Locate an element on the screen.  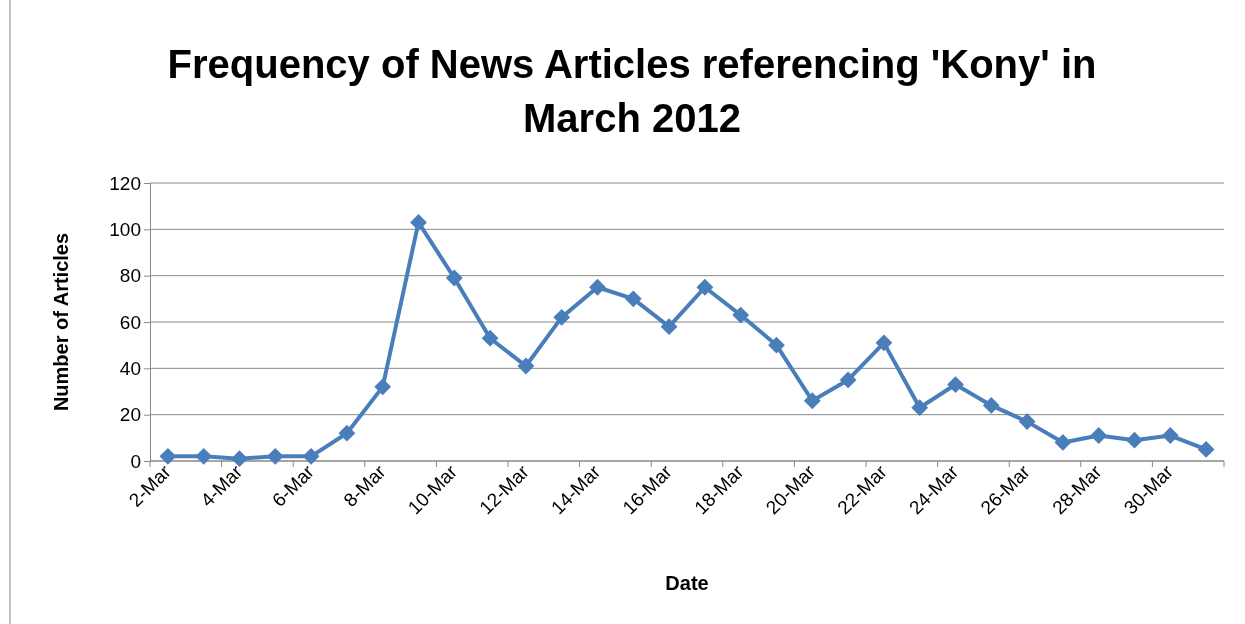
x-axis-title: Date is located at coordinates (687, 583).